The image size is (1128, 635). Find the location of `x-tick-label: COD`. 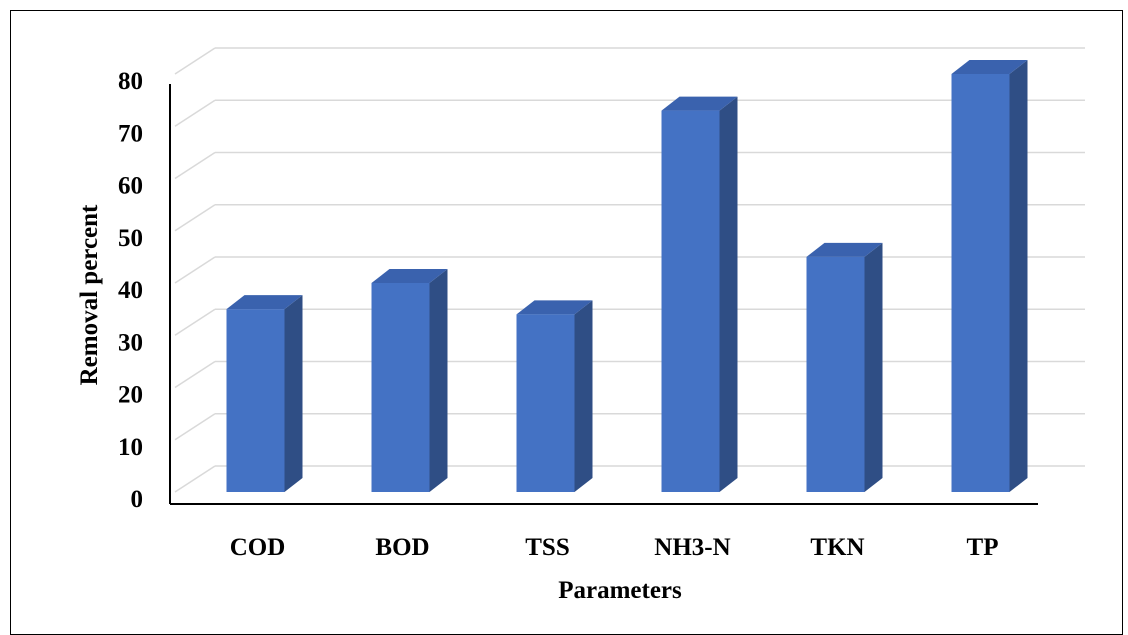

x-tick-label: COD is located at coordinates (258, 547).